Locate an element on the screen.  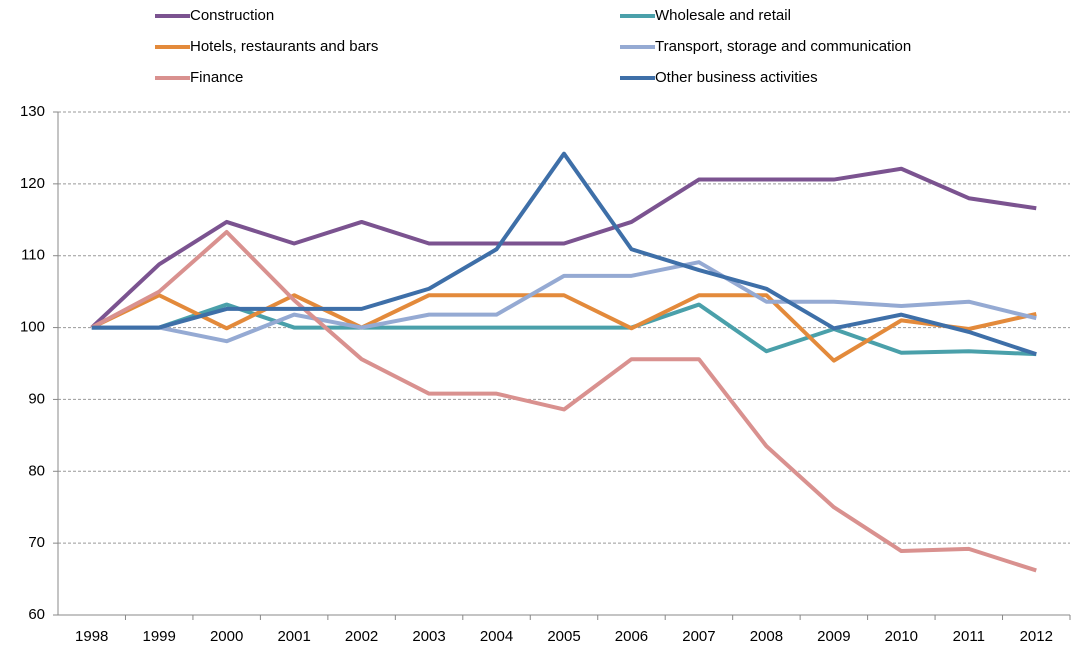
y-tick-label: 60 is located at coordinates (36, 614).